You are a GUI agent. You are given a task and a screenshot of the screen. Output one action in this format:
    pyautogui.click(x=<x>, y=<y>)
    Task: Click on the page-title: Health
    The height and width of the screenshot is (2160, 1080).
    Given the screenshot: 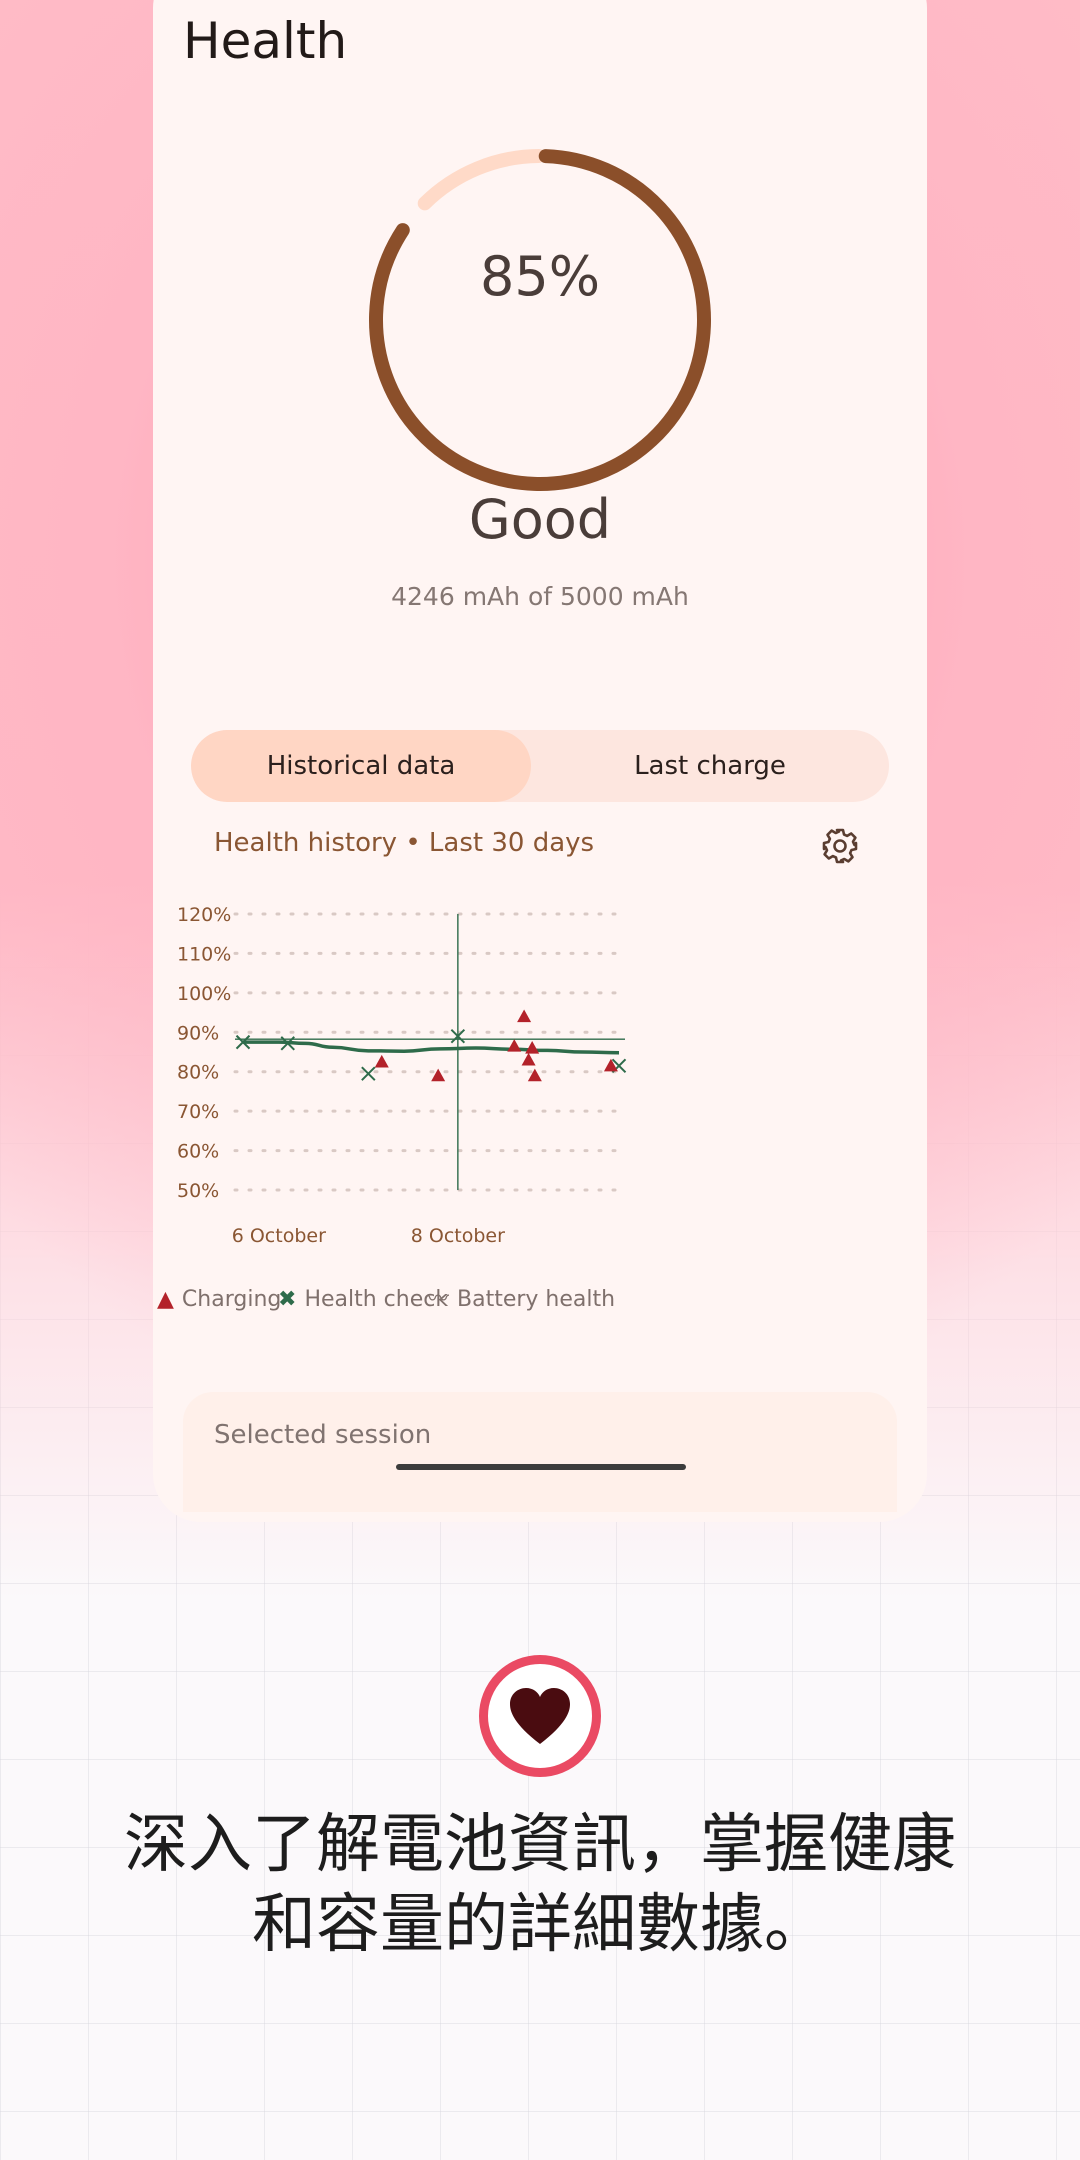 What is the action you would take?
    pyautogui.click(x=265, y=41)
    